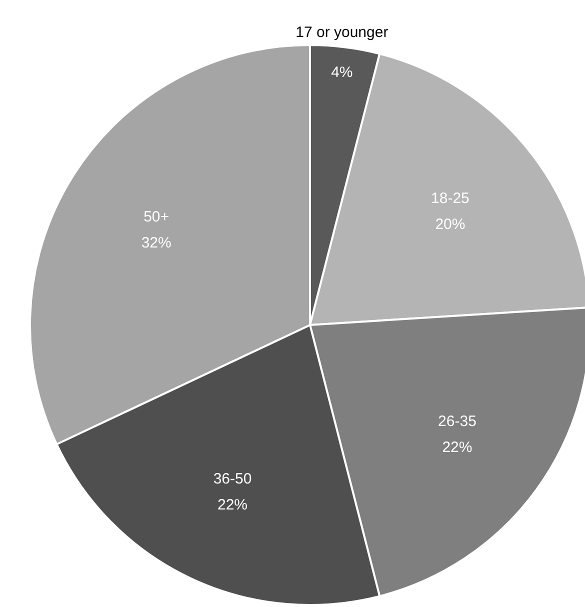  What do you see at coordinates (342, 73) in the screenshot?
I see `data-label: 4%` at bounding box center [342, 73].